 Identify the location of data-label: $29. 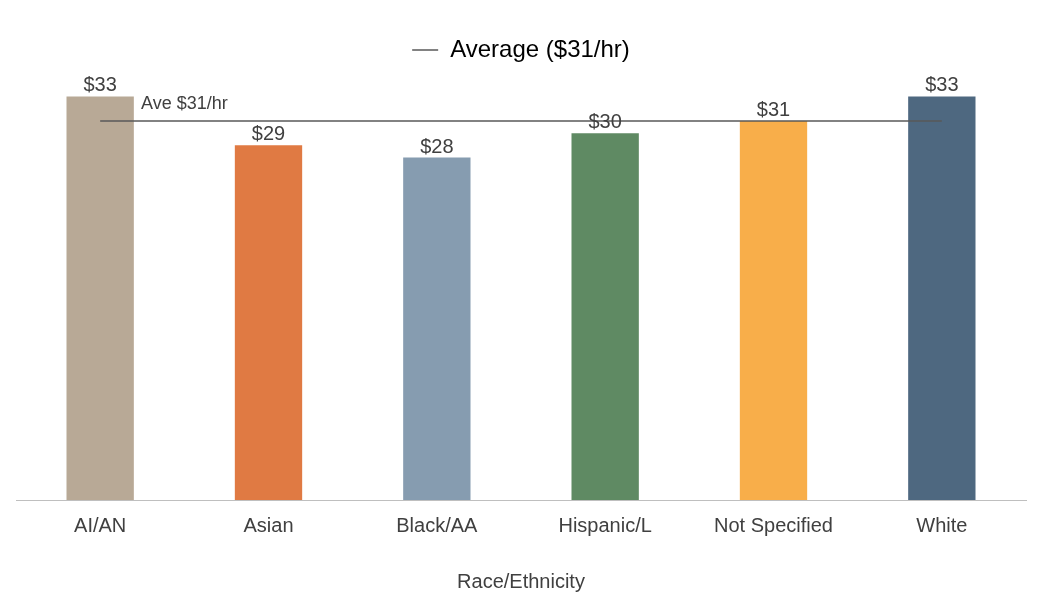
(268, 133).